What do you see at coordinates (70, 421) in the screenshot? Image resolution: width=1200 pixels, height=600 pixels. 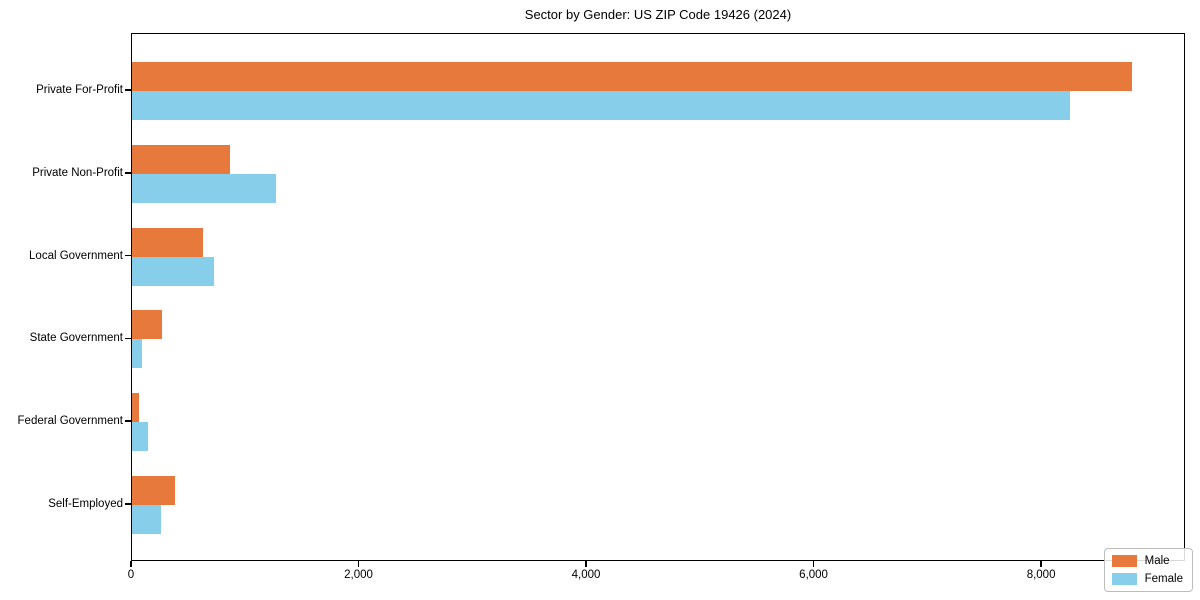 I see `y-tick-label: Federal Government` at bounding box center [70, 421].